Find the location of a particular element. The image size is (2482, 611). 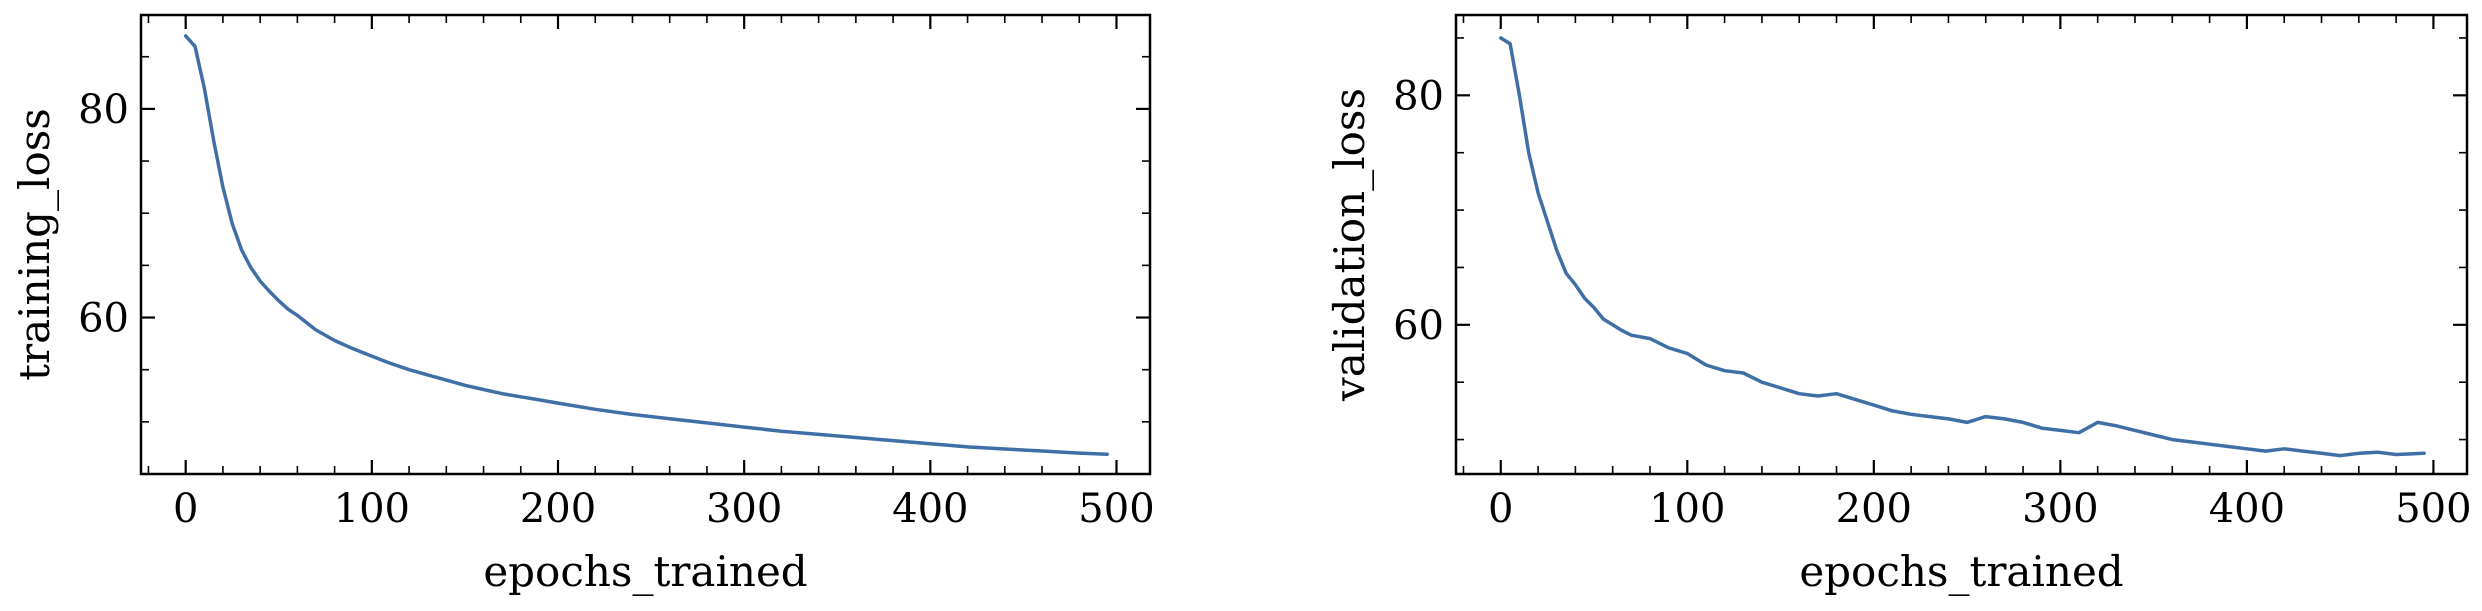

y-axis-label: validation_loss is located at coordinates (1349, 245).